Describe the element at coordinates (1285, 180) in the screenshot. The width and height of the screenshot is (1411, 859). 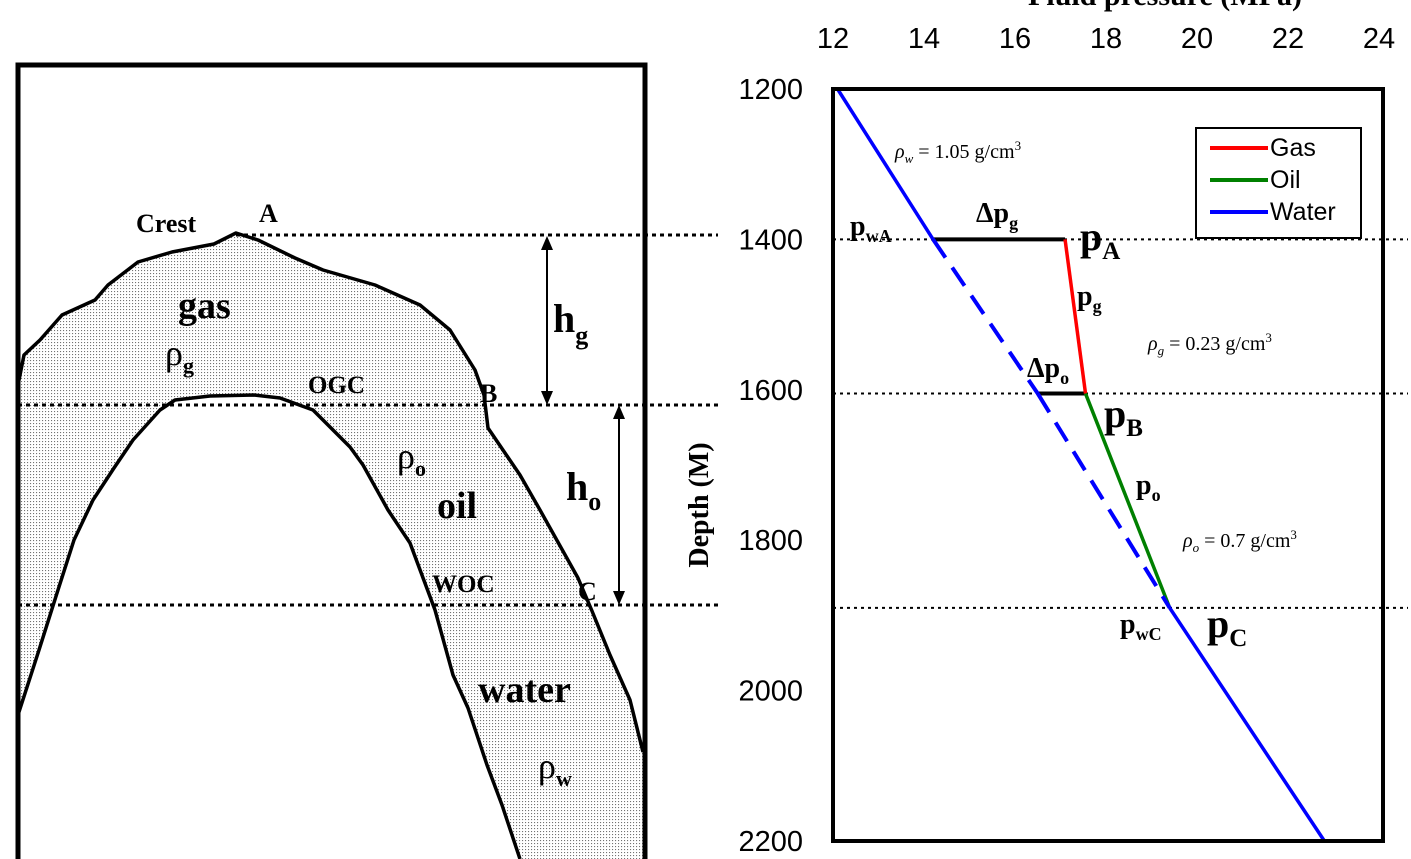
I see `legend-label-oil: Oil` at that location.